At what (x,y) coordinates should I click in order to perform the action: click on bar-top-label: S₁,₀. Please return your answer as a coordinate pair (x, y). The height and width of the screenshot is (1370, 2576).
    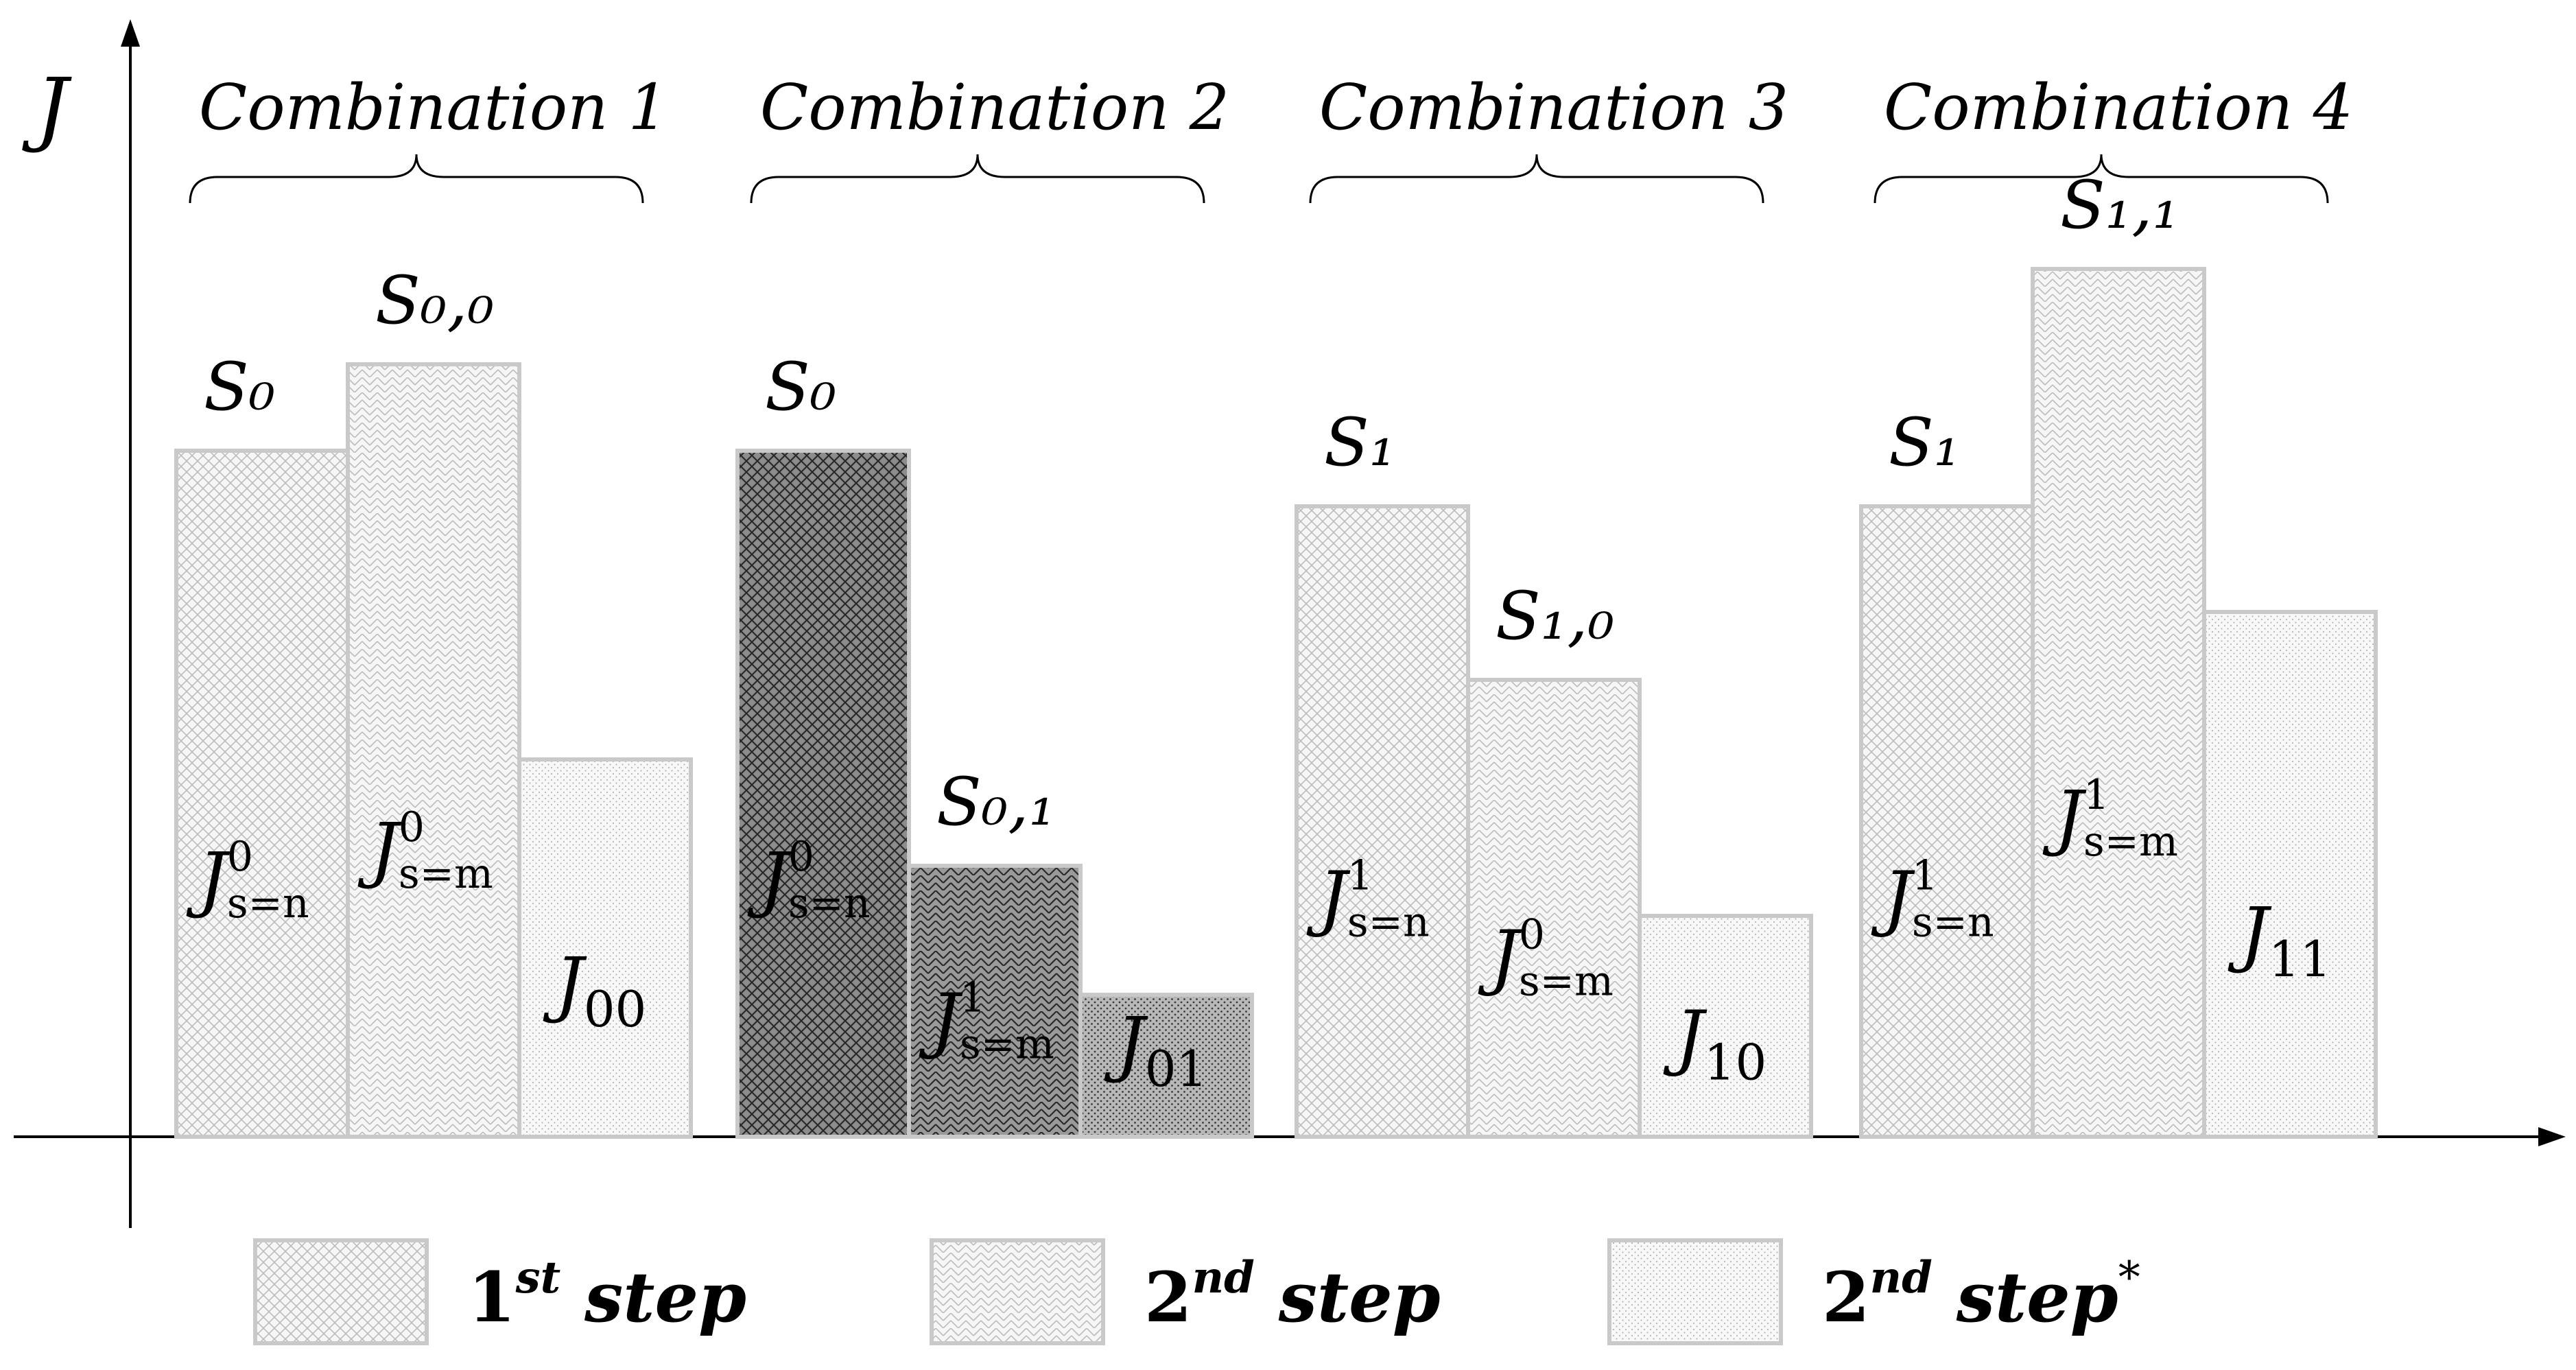
    Looking at the image, I should click on (1555, 616).